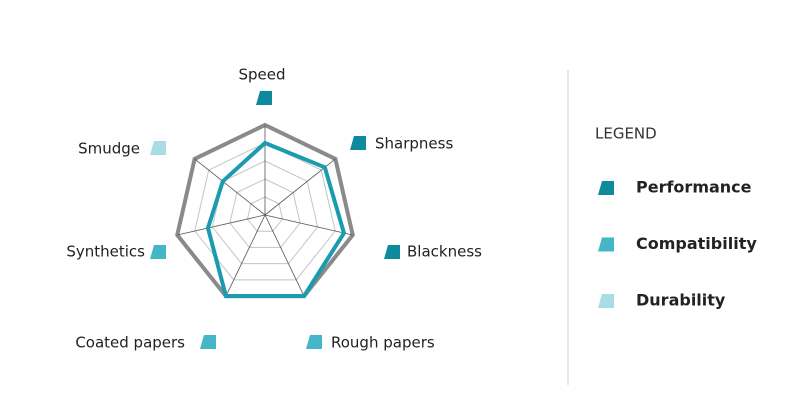 Image resolution: width=800 pixels, height=400 pixels. What do you see at coordinates (261, 75) in the screenshot?
I see `category-label: Speed` at bounding box center [261, 75].